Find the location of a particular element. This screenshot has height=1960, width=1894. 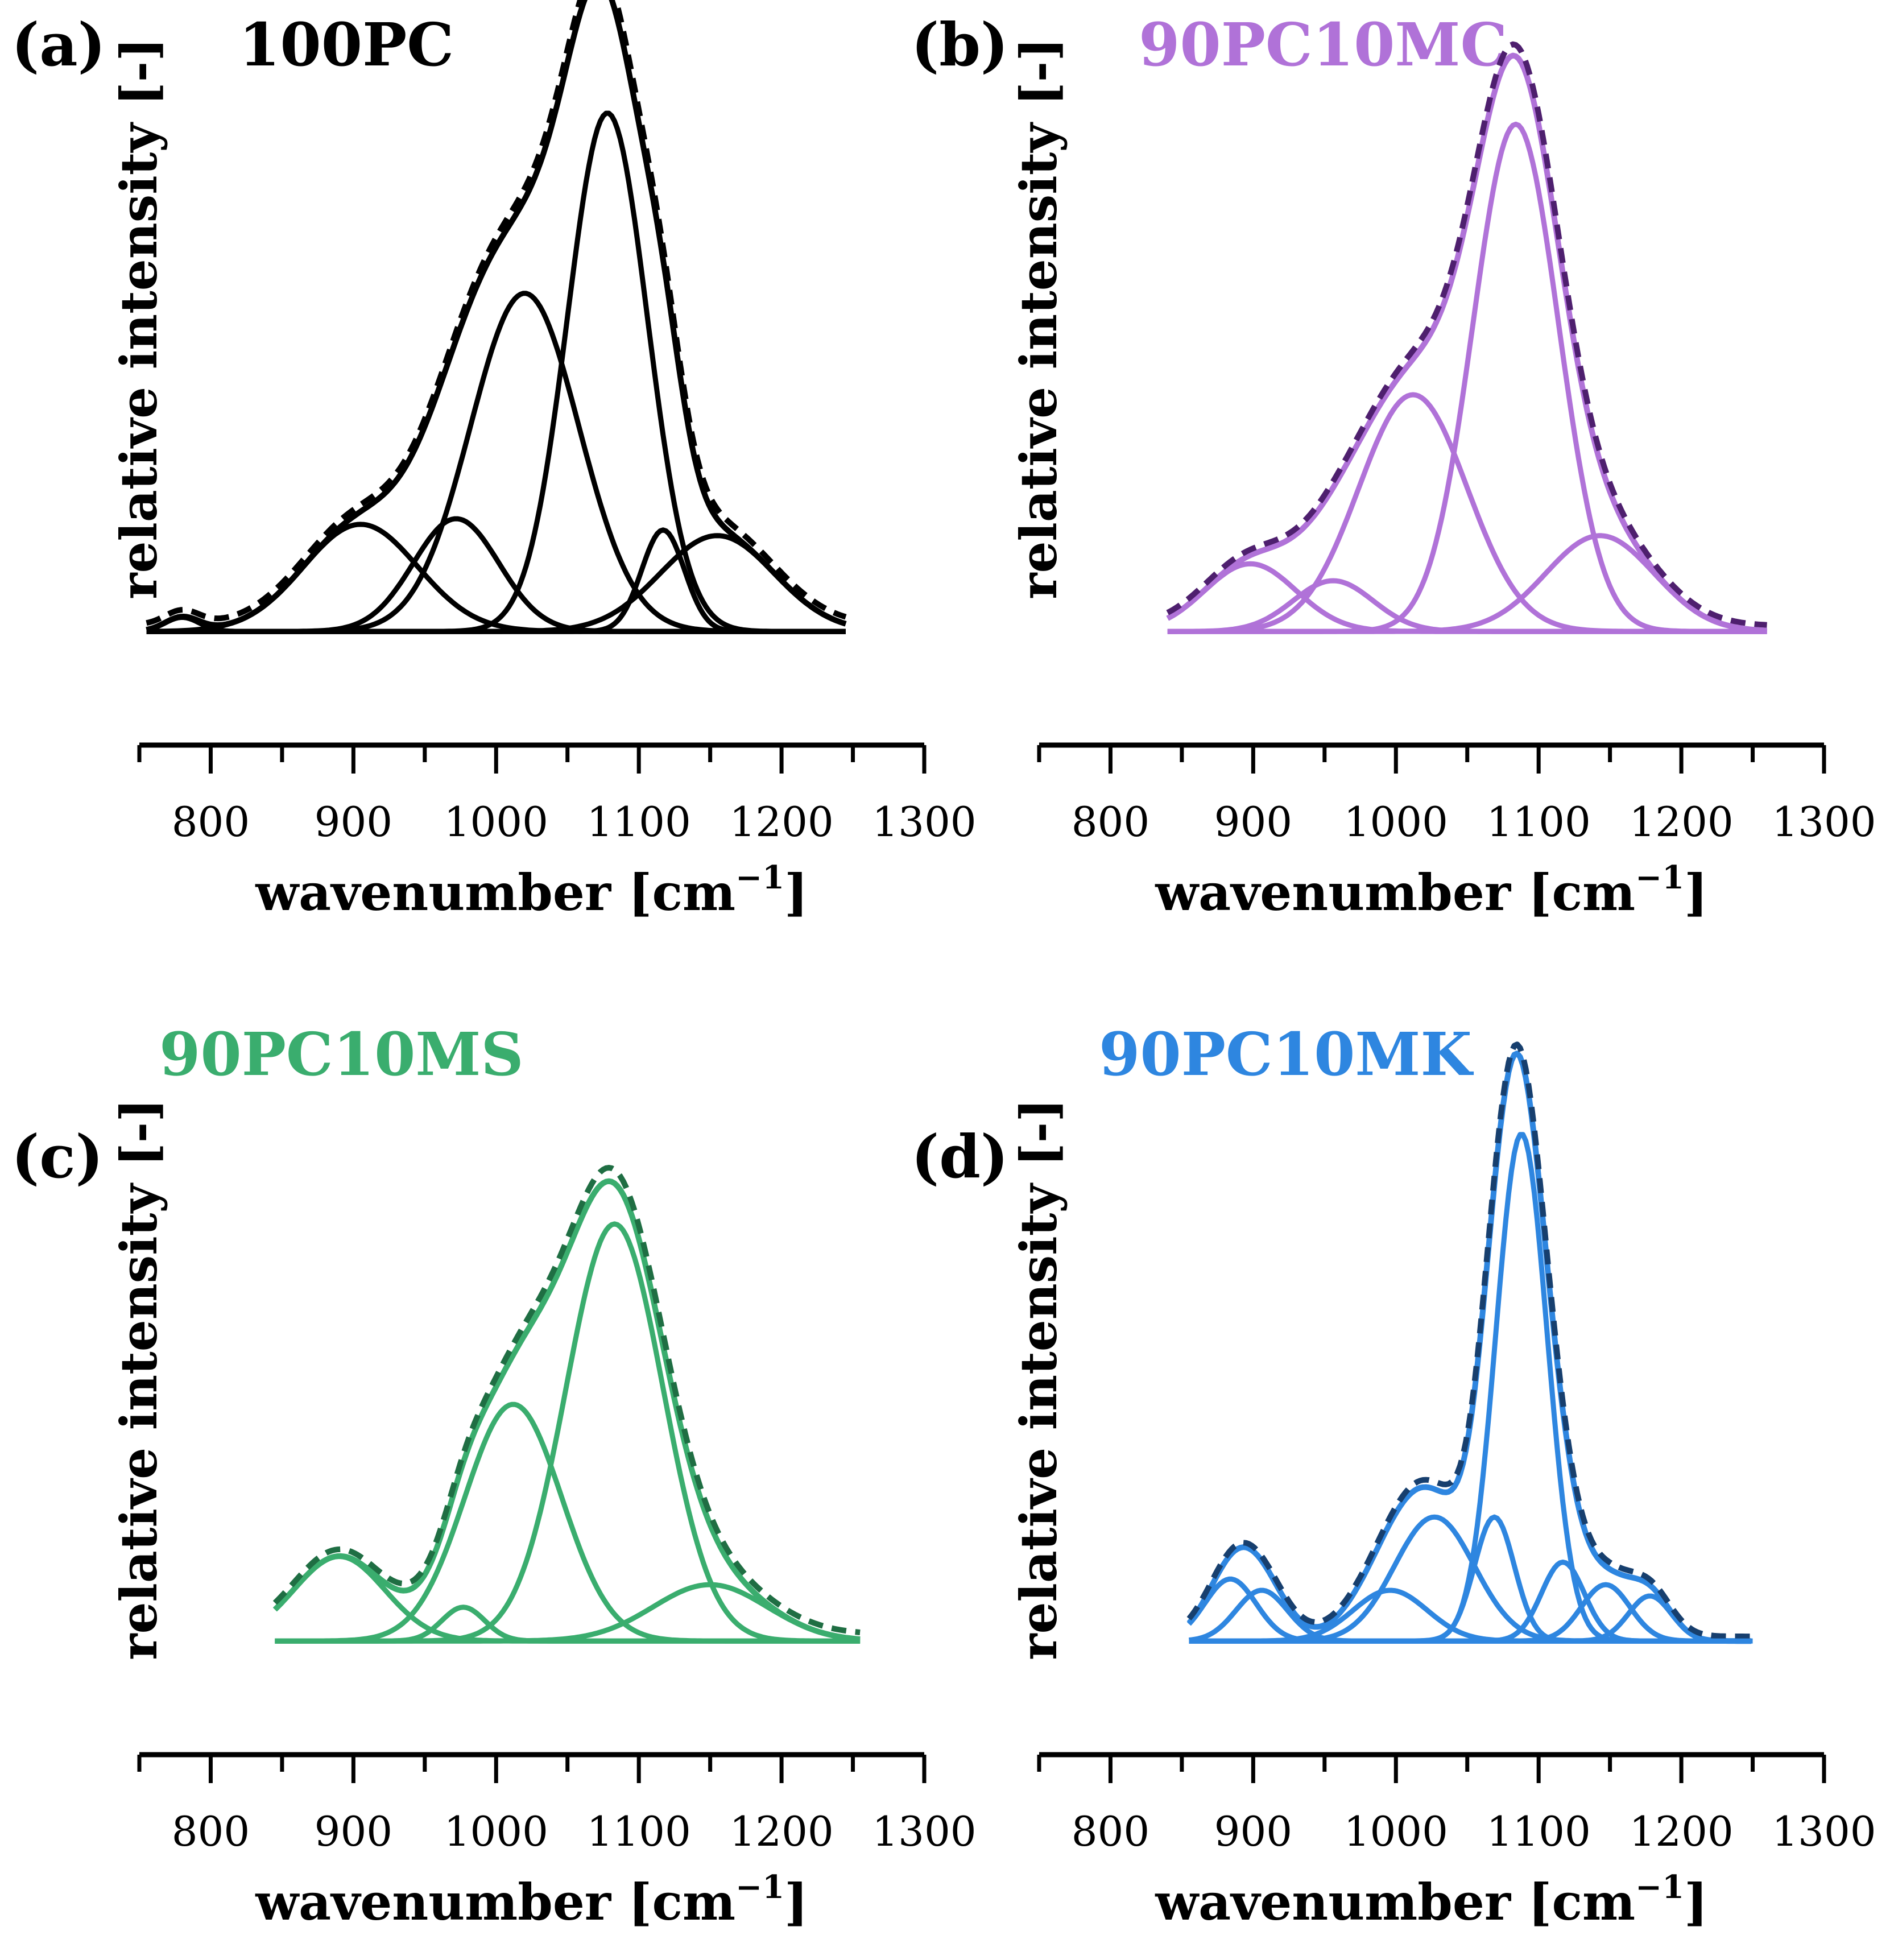

sample-name: 90PC10MK is located at coordinates (1287, 1054).